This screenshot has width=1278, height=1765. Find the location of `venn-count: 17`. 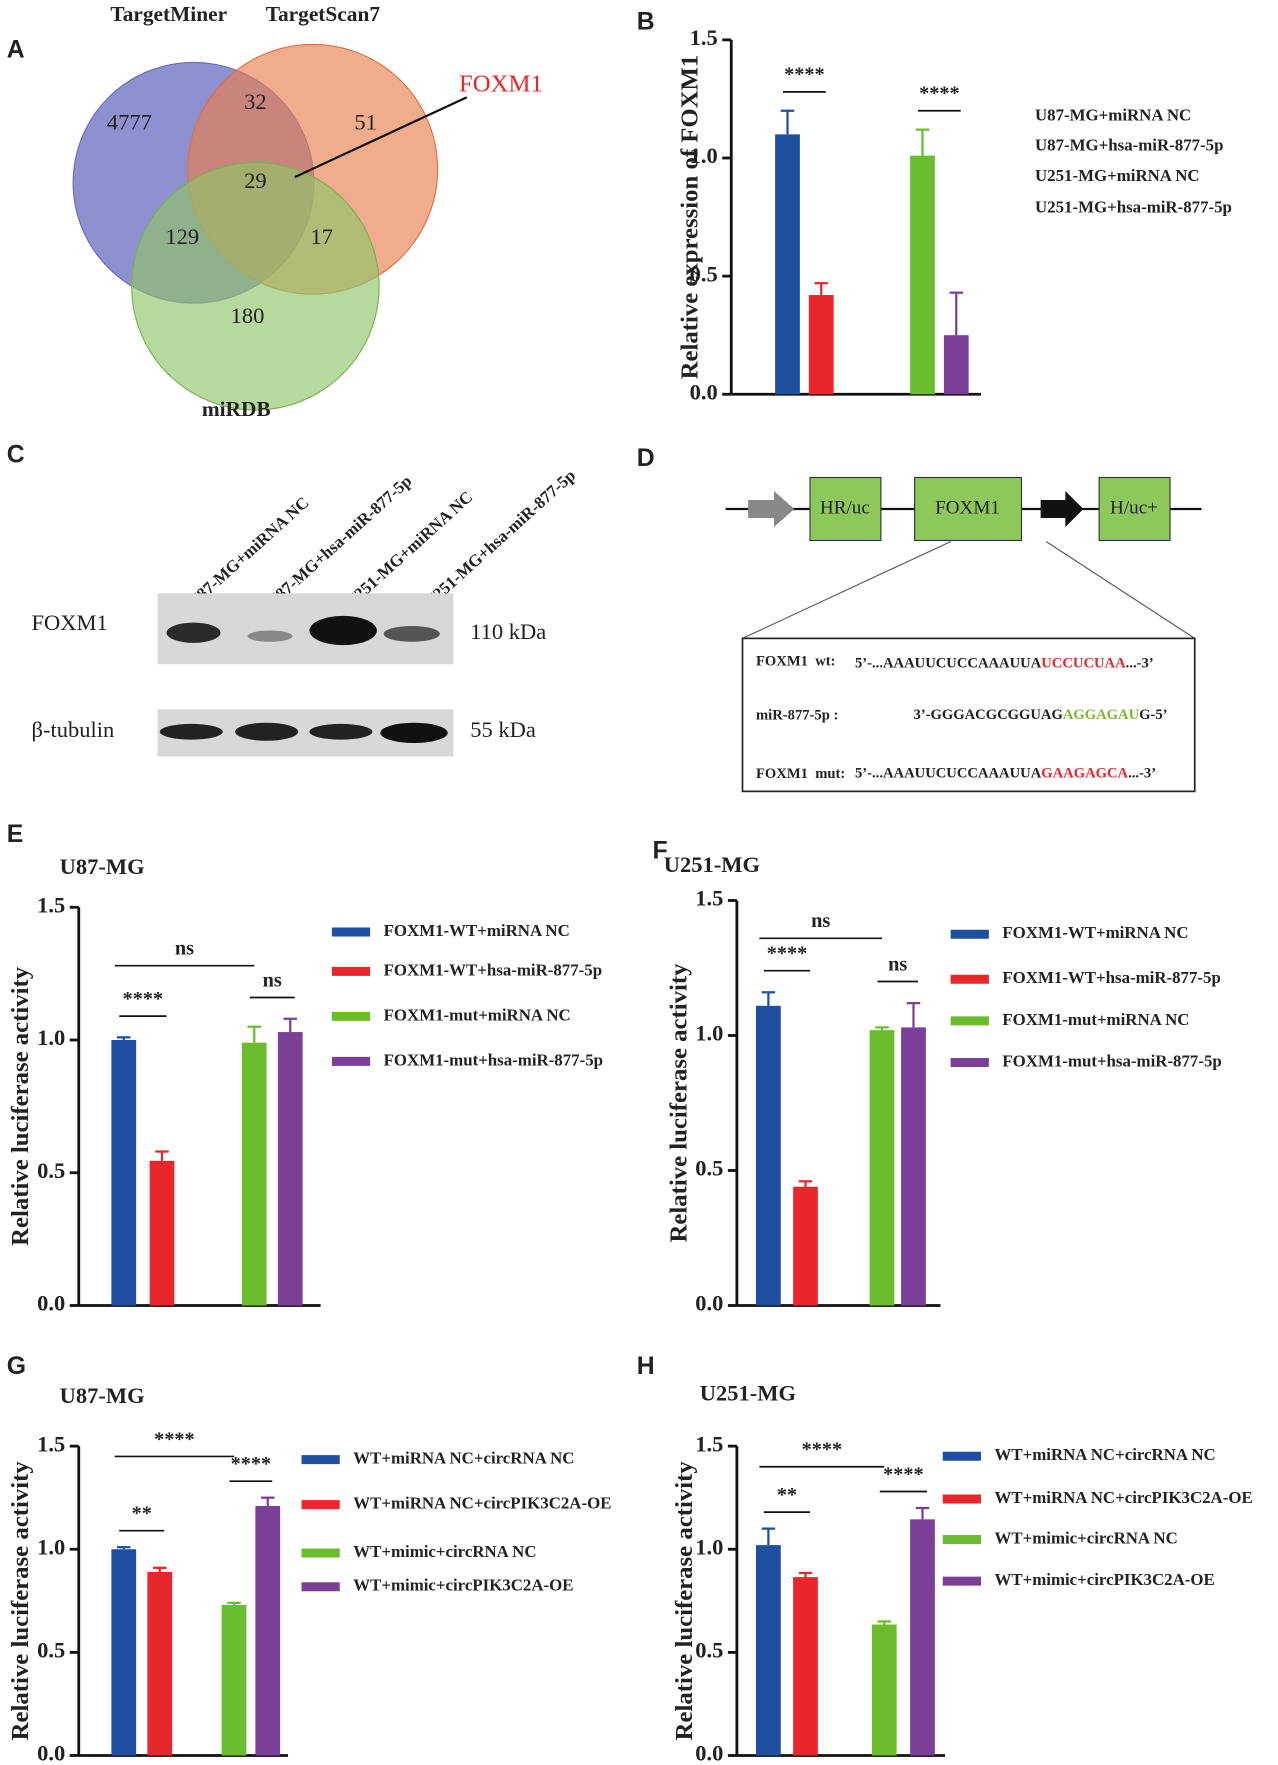

venn-count: 17 is located at coordinates (322, 236).